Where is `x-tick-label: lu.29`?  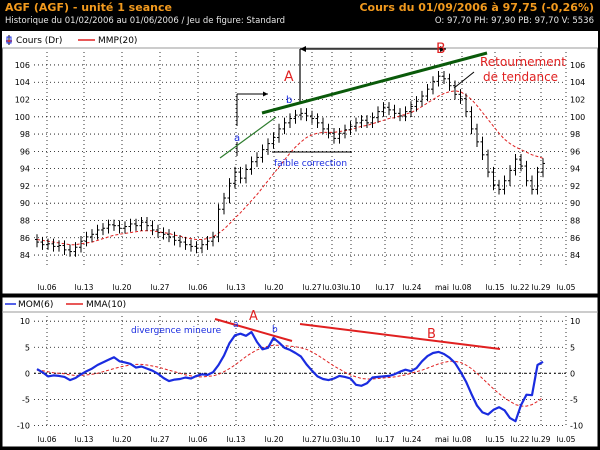
x-tick-label: lu.29 is located at coordinates (541, 439).